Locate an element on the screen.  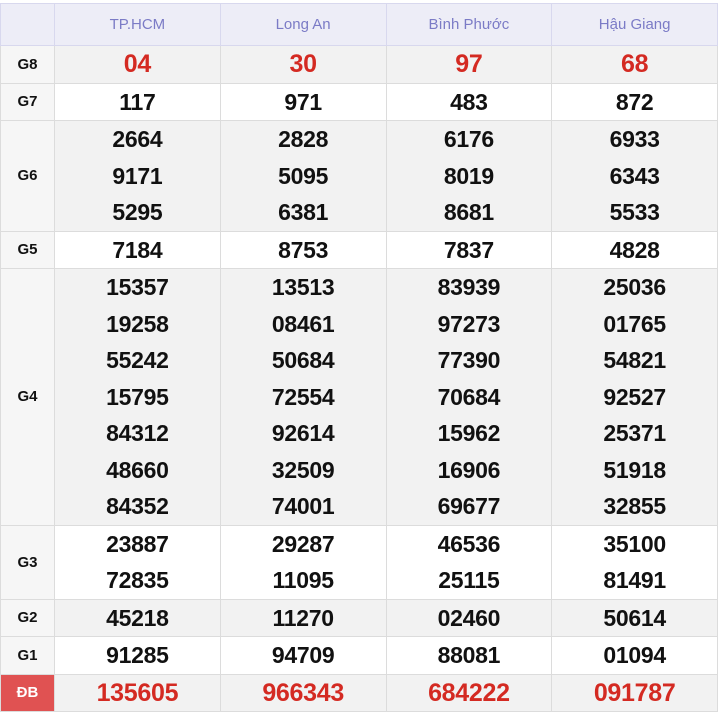
prize-number: 5533 is located at coordinates (634, 212).